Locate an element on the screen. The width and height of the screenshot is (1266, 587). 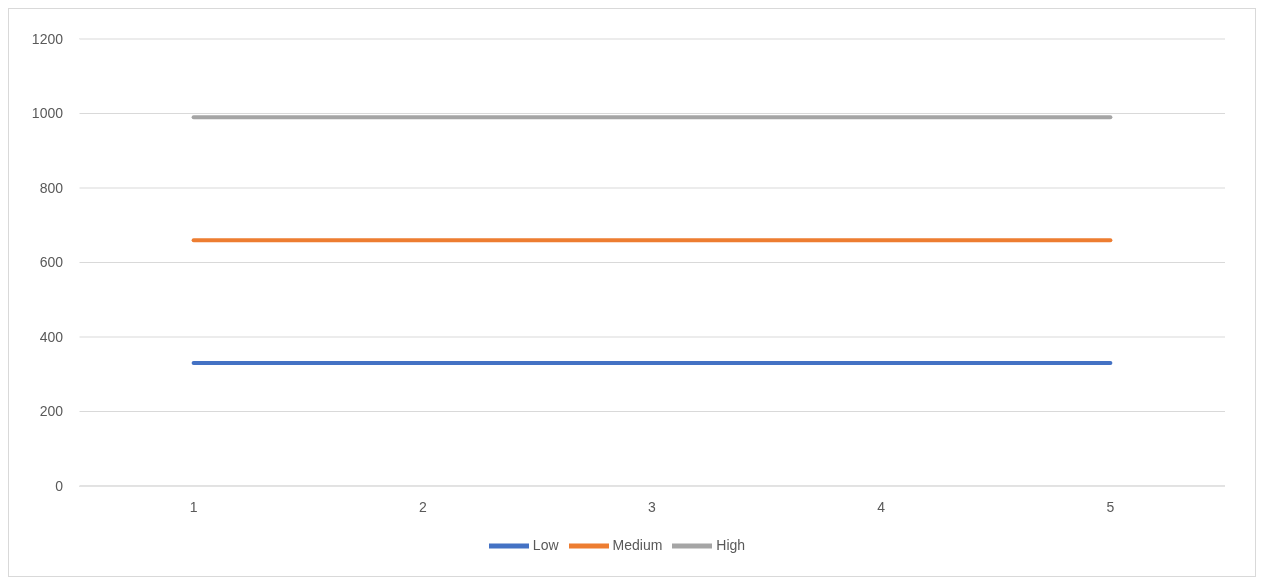
y-tick-label: 1200 is located at coordinates (47, 38).